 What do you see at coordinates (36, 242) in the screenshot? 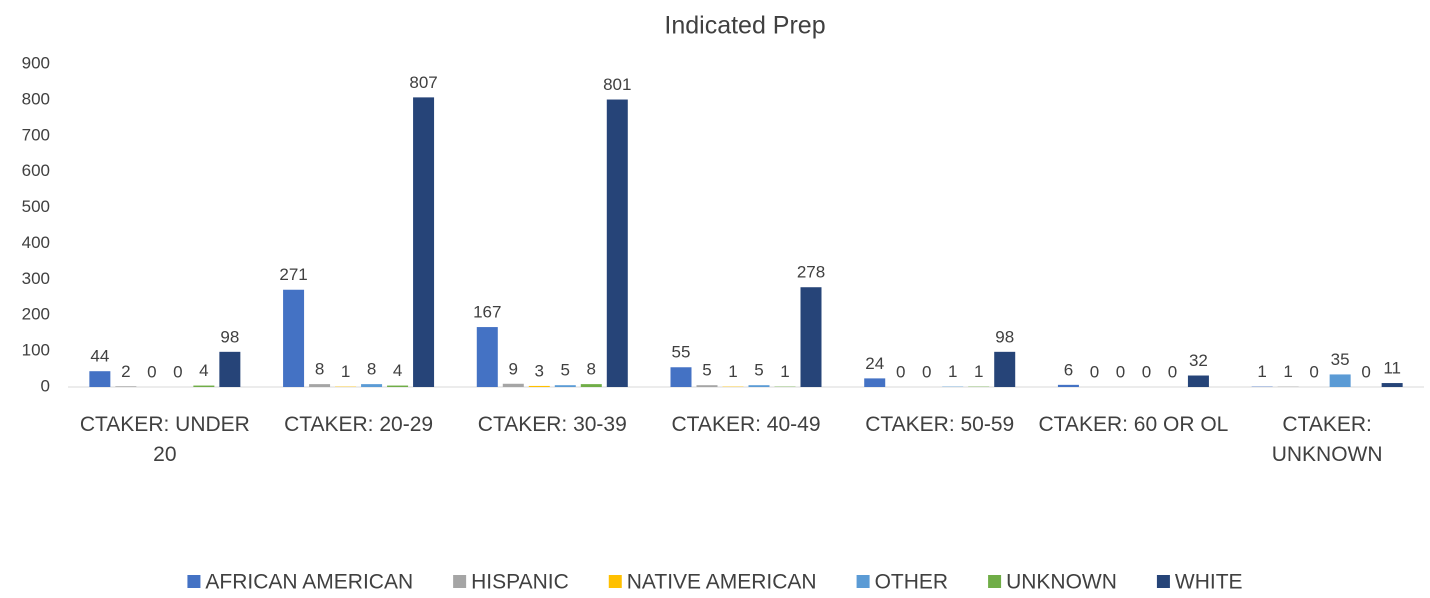
I see `y-tick-label: 400` at bounding box center [36, 242].